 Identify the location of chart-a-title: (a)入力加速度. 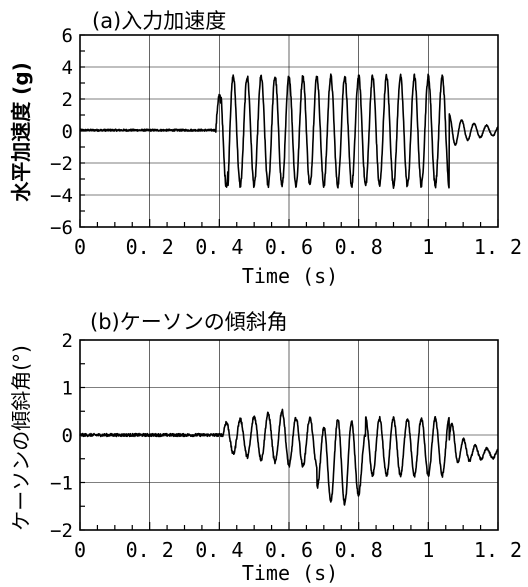
(159, 21).